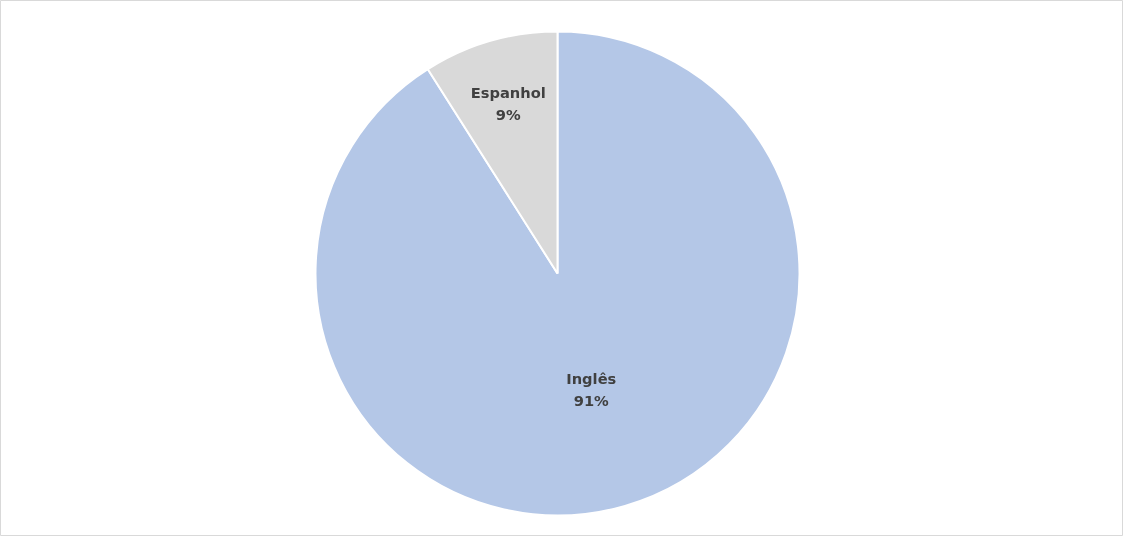 The image size is (1123, 536). I want to click on slice-label: Espanhol, so click(508, 93).